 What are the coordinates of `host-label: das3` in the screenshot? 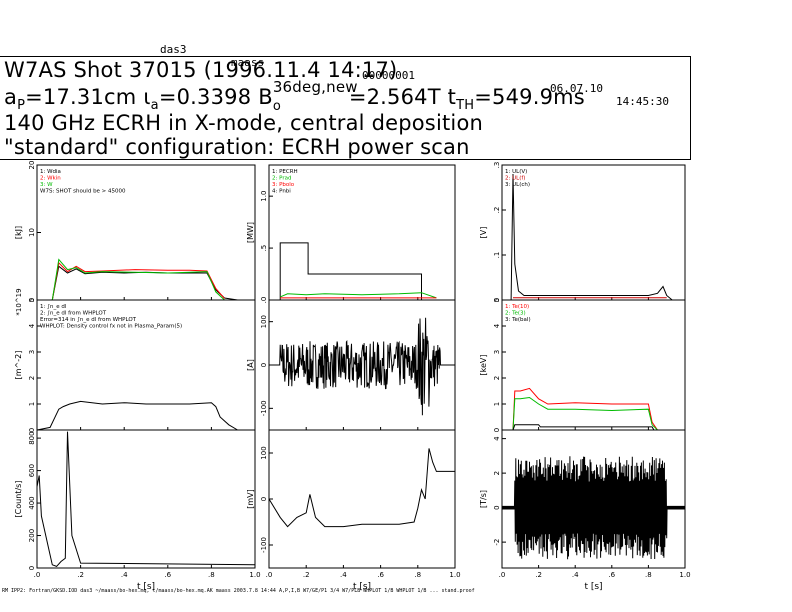 It's located at (173, 49).